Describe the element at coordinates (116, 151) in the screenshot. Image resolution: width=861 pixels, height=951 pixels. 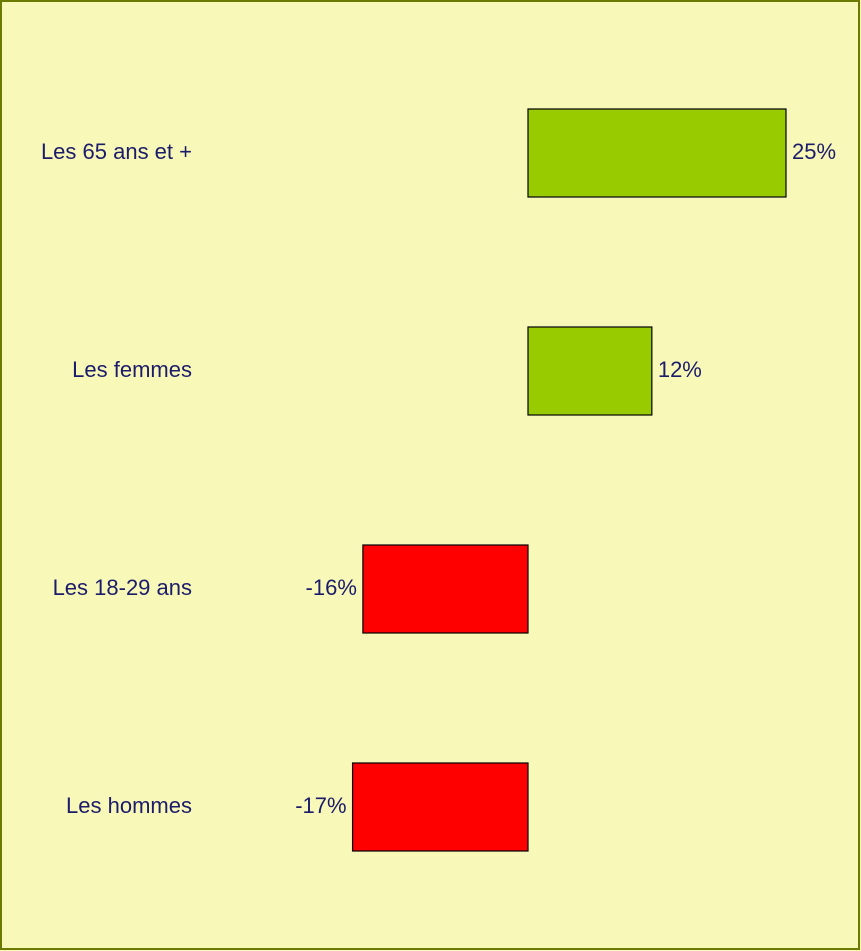
I see `category-label: Les 65 ans et +` at that location.